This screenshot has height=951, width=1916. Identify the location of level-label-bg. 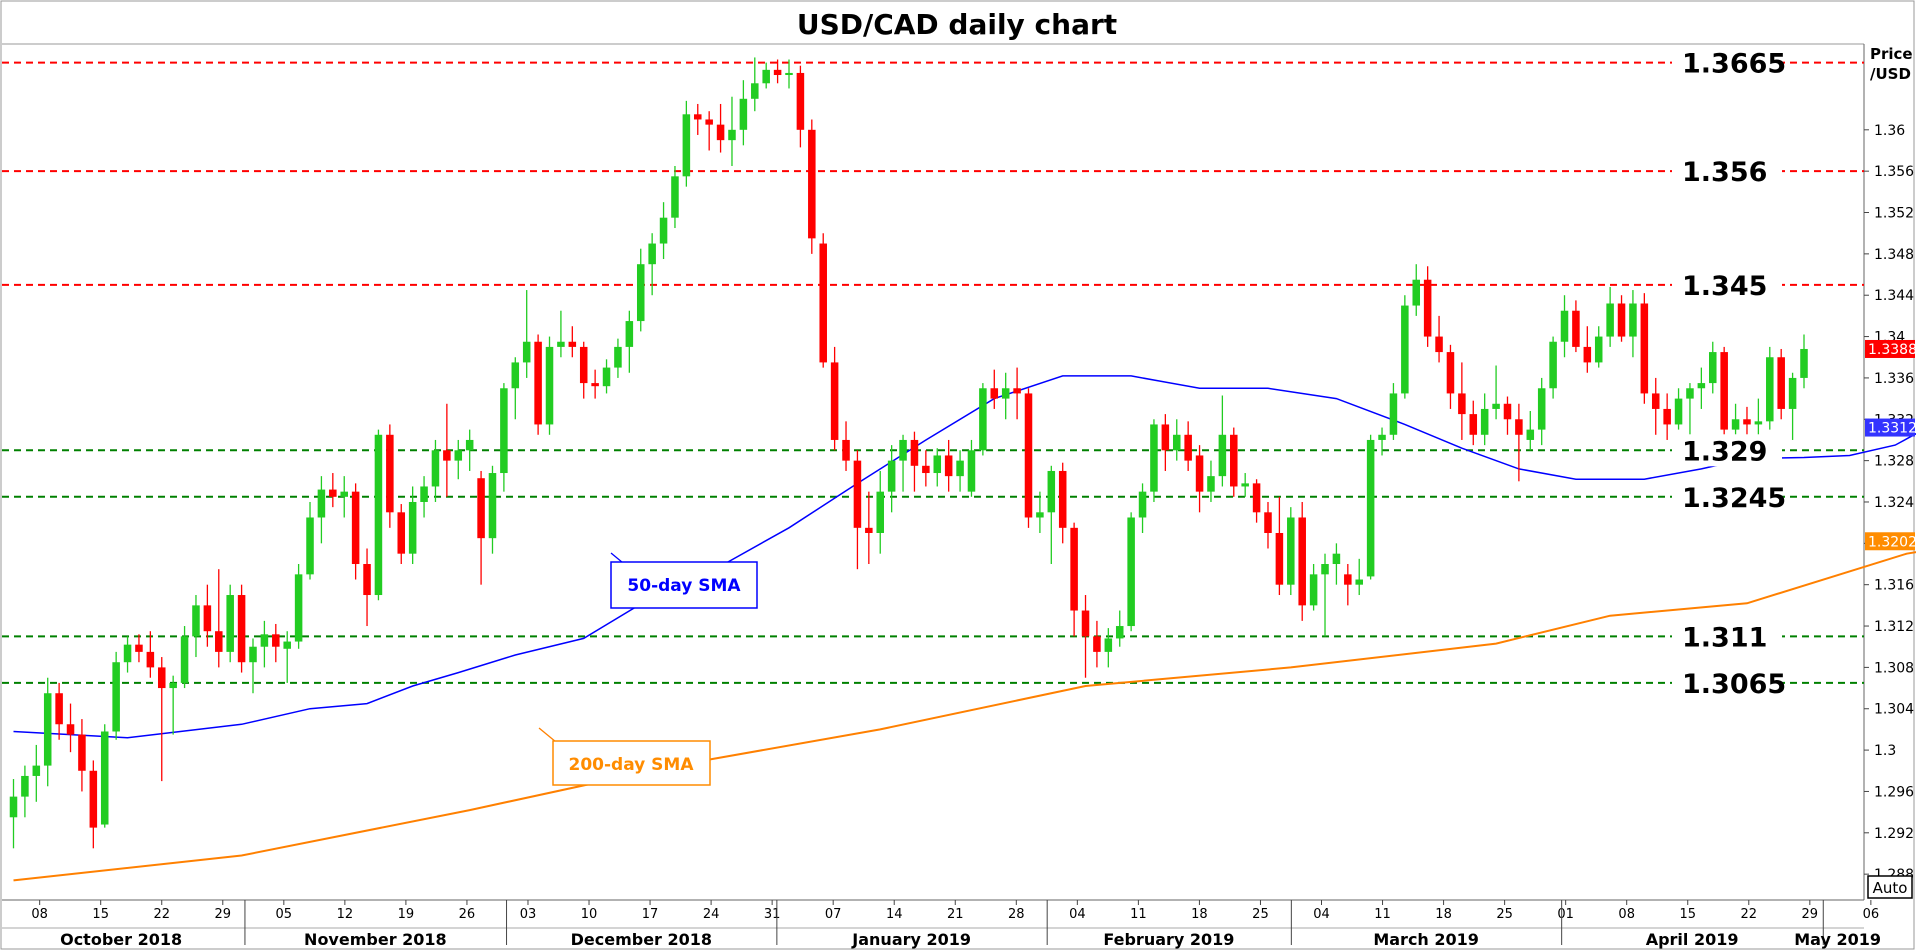
(1727, 450).